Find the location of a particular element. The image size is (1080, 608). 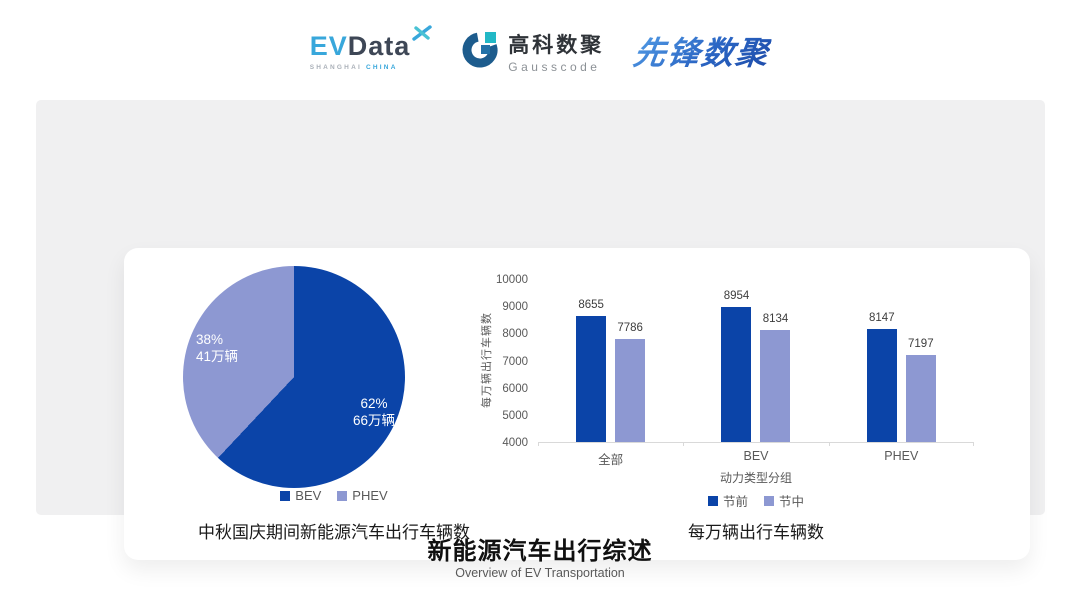

gausscode-name-en: Gausscode is located at coordinates (554, 66).